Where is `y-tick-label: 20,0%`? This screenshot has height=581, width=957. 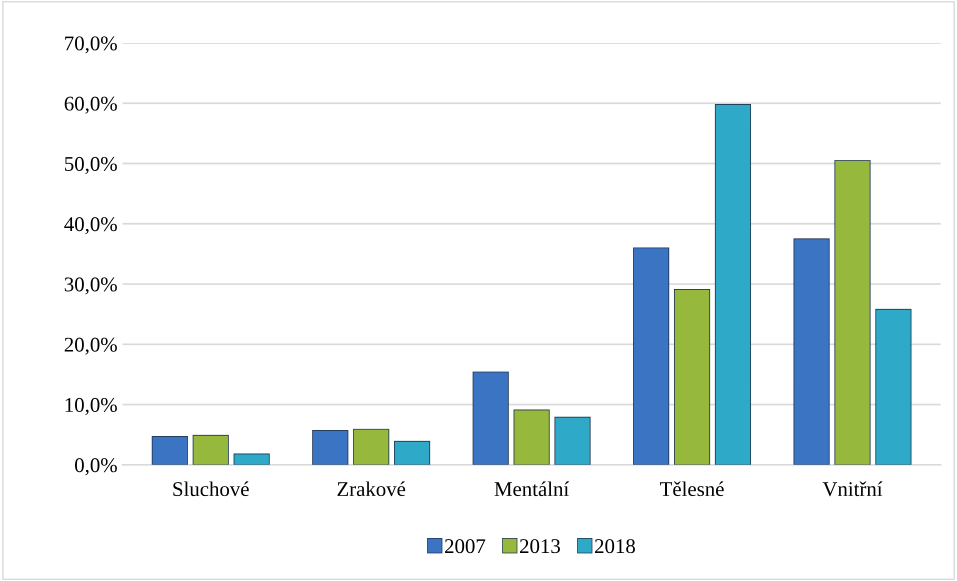 y-tick-label: 20,0% is located at coordinates (90, 346).